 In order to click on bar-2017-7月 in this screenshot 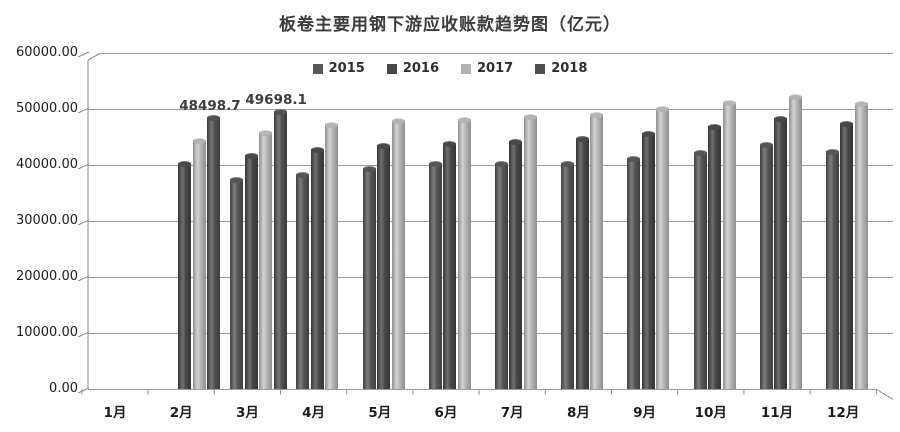, I will do `click(530, 251)`.